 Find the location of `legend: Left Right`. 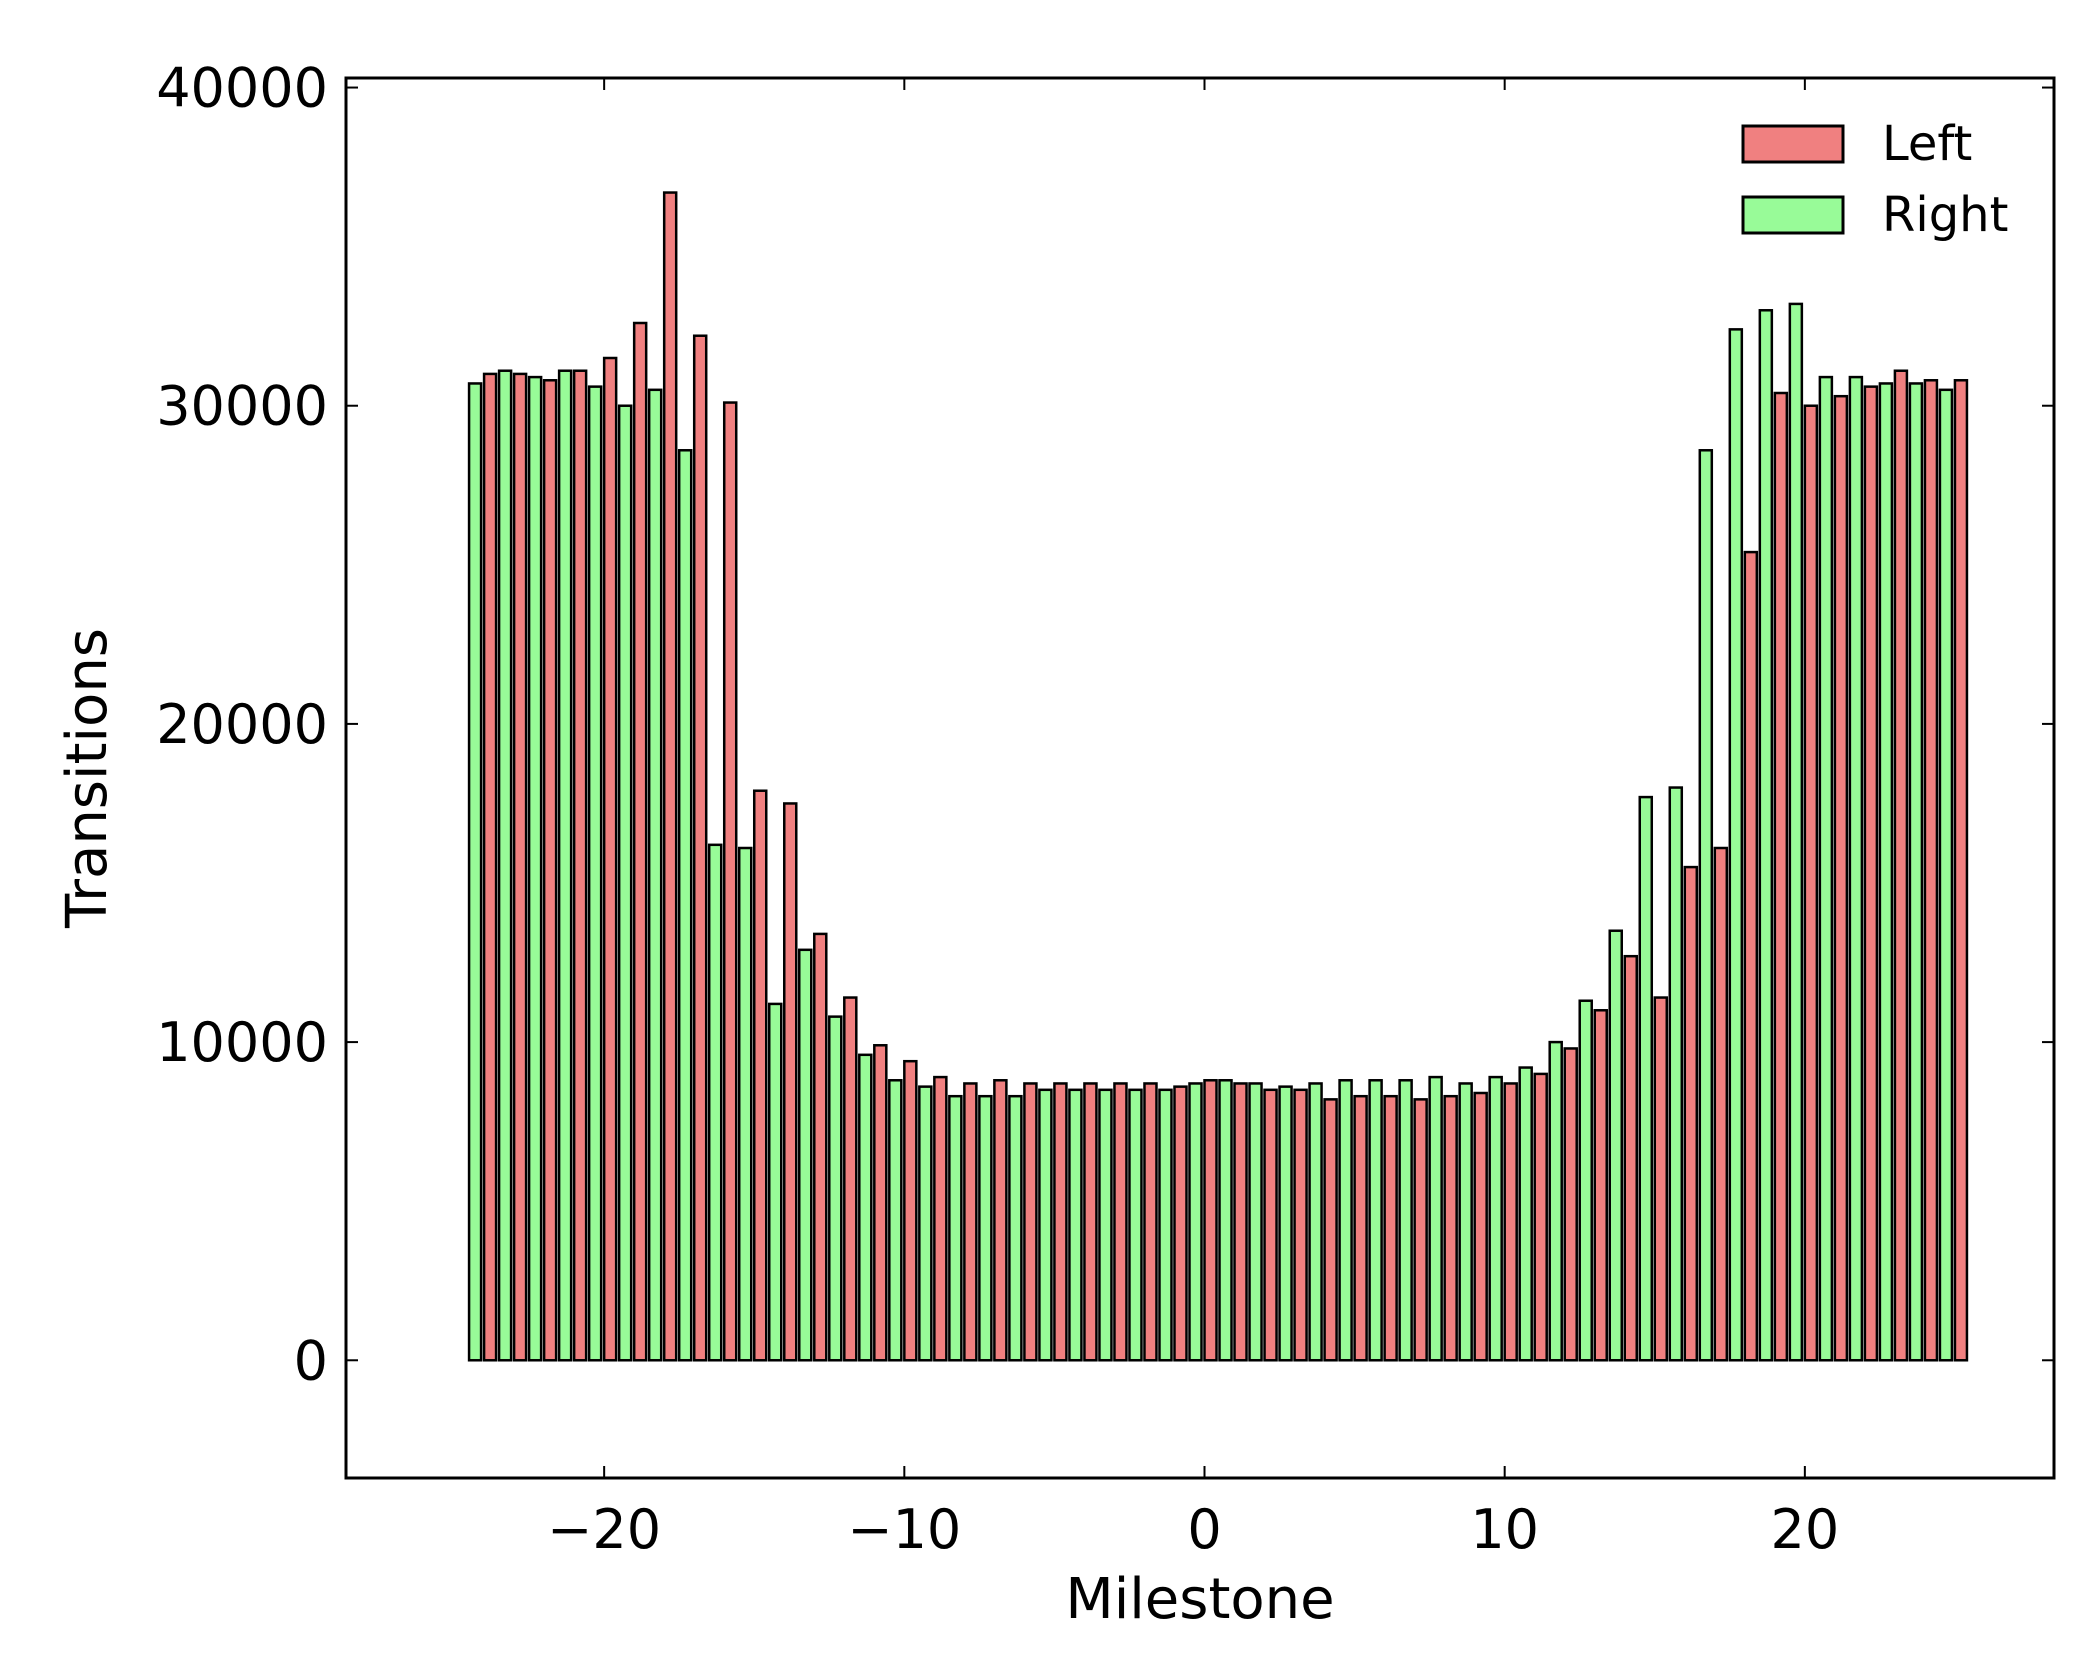

legend: Left Right is located at coordinates (1874, 179).